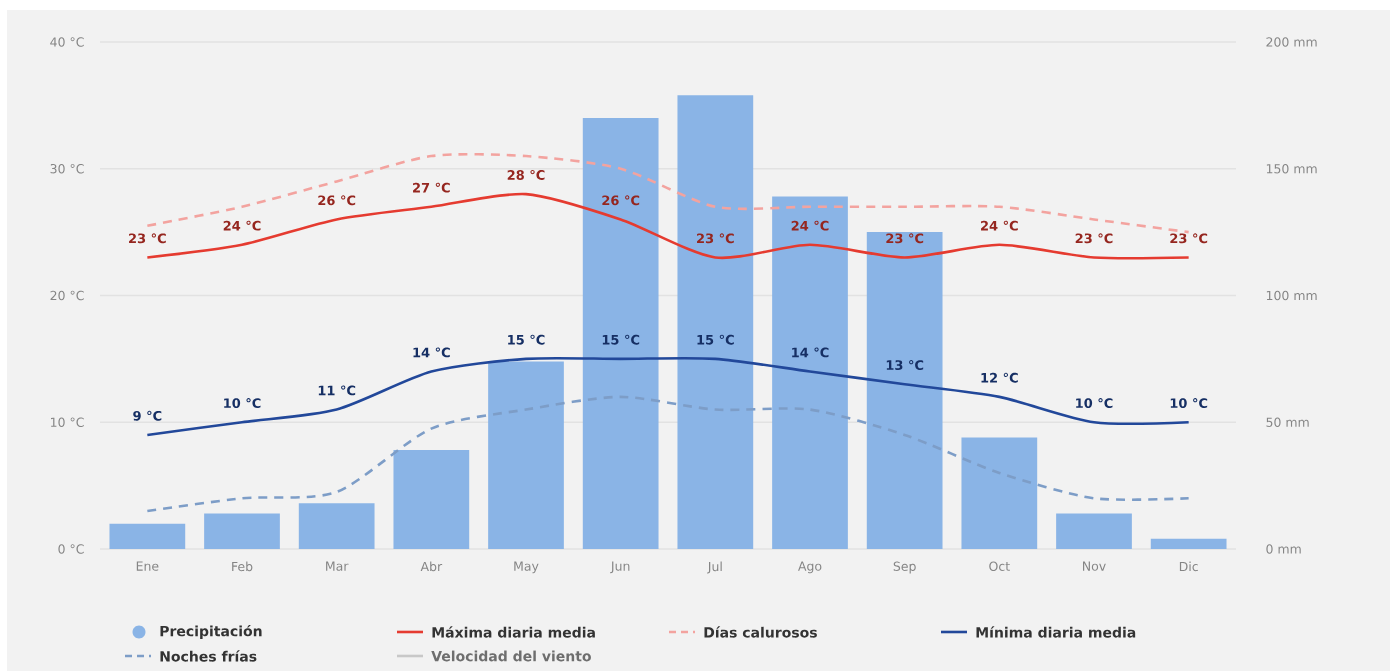  What do you see at coordinates (67, 422) in the screenshot?
I see `y-tick-label: 10 °C` at bounding box center [67, 422].